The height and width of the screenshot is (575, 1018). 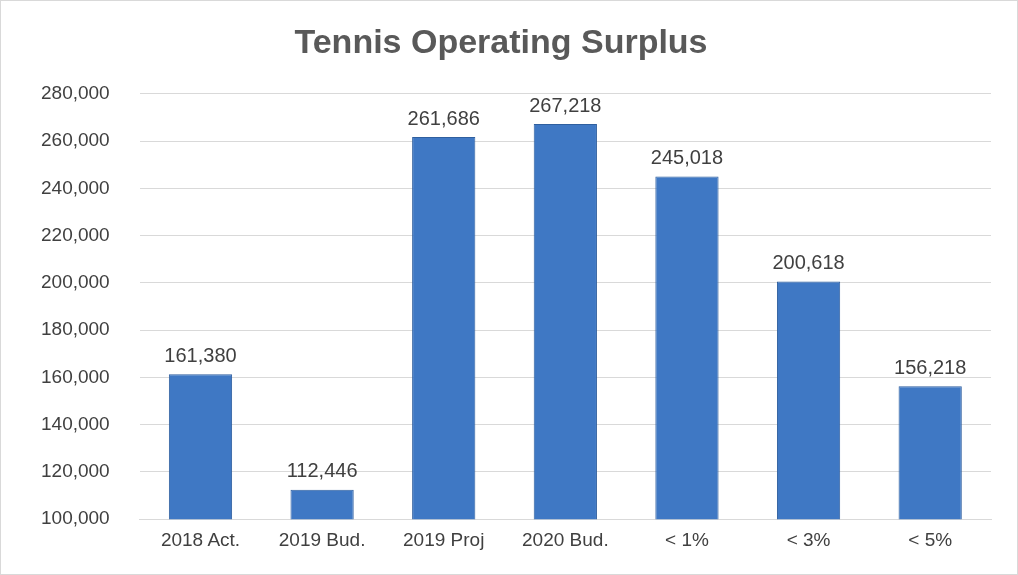 I want to click on x-tick-label: < 3%, so click(x=808, y=539).